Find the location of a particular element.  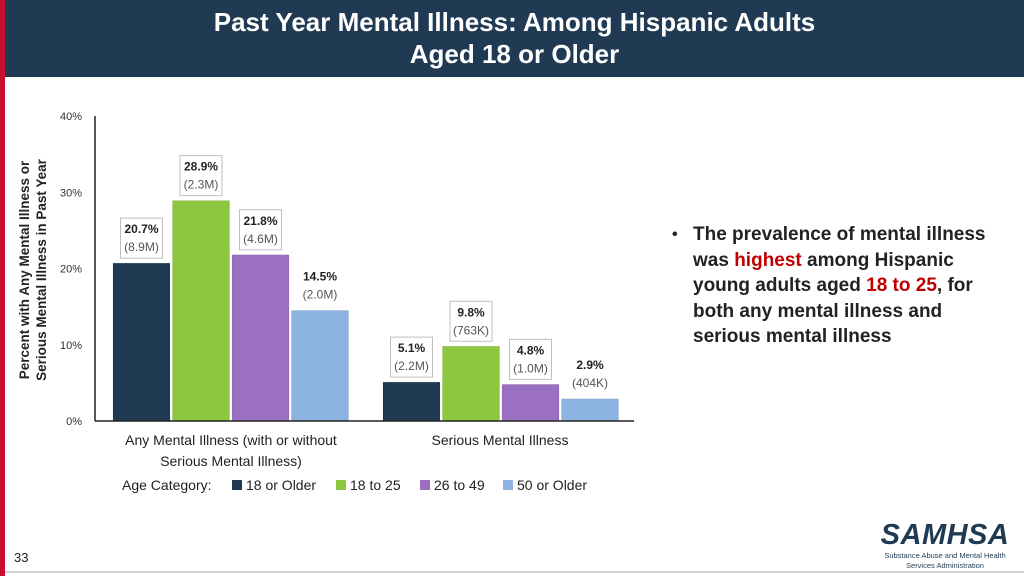

y-tick-label: 30% is located at coordinates (71, 193).